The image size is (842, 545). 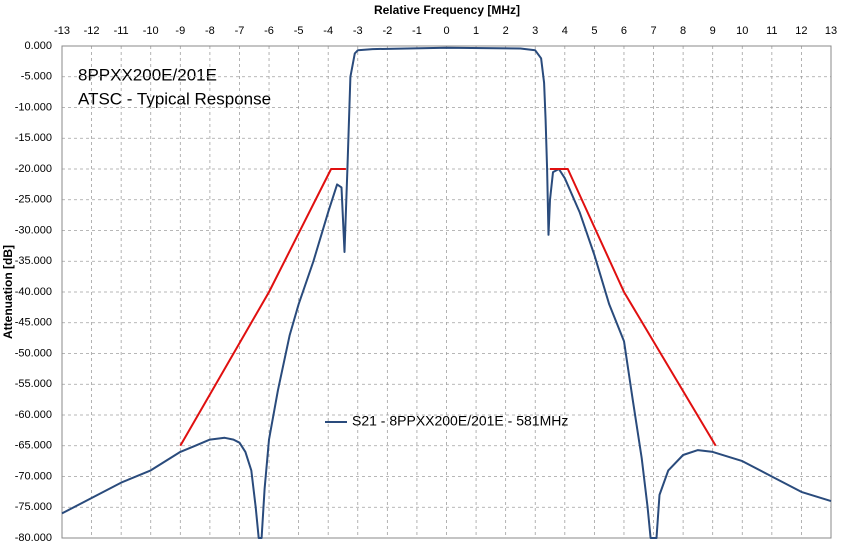 What do you see at coordinates (62, 31) in the screenshot?
I see `x-tick-label: -13` at bounding box center [62, 31].